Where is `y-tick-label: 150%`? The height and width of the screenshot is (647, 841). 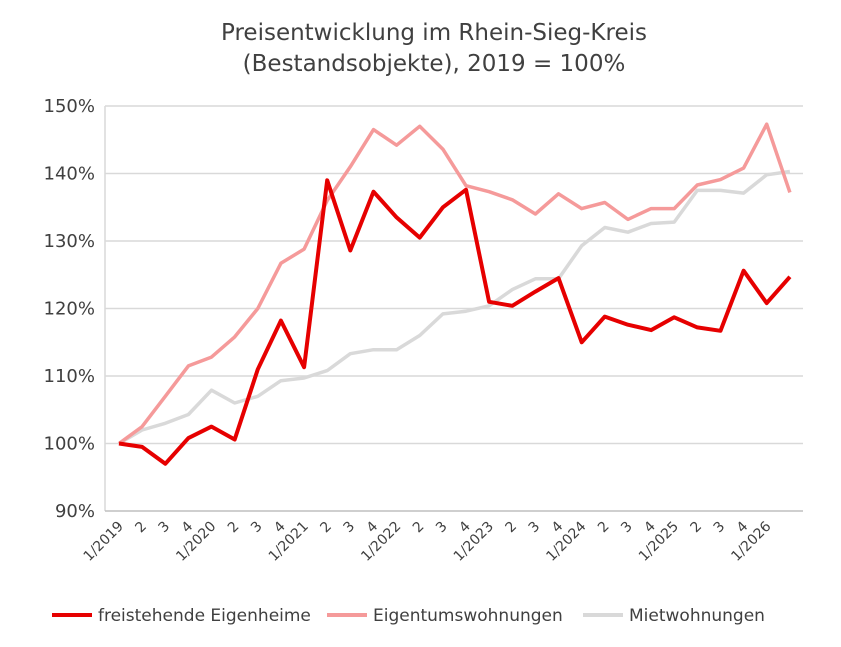 y-tick-label: 150% is located at coordinates (69, 106).